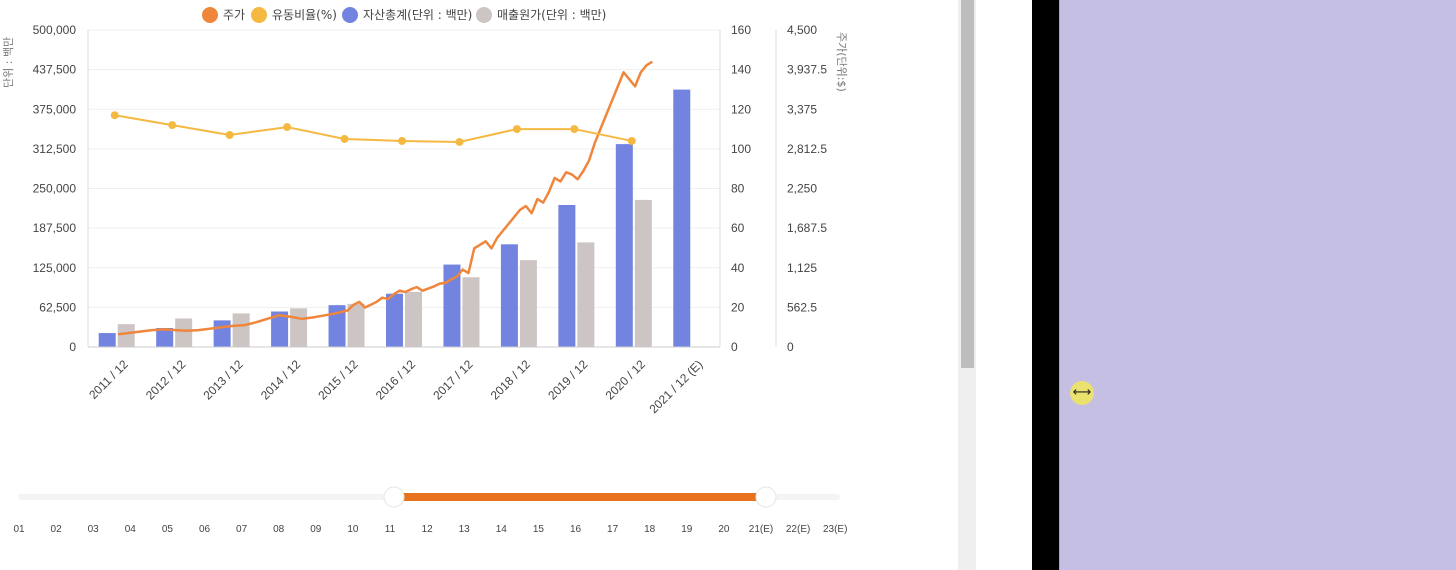  I want to click on slider-year-label: 22(E), so click(798, 529).